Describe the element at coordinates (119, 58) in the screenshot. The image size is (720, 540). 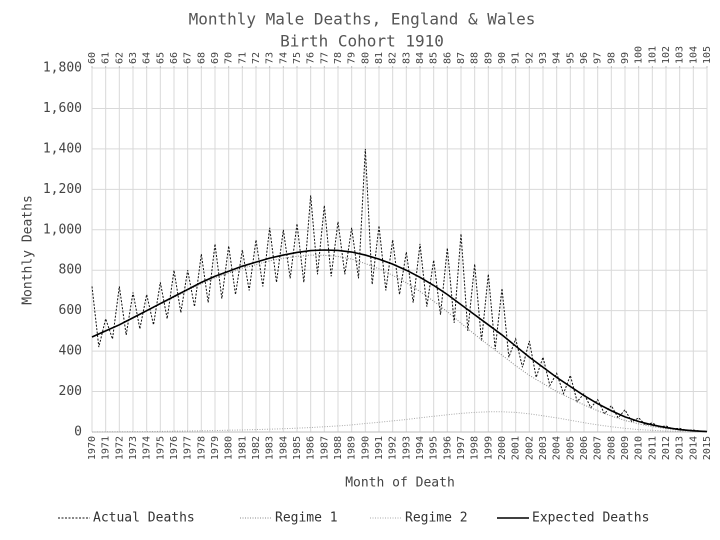
I see `x2-tick-label: 62` at that location.